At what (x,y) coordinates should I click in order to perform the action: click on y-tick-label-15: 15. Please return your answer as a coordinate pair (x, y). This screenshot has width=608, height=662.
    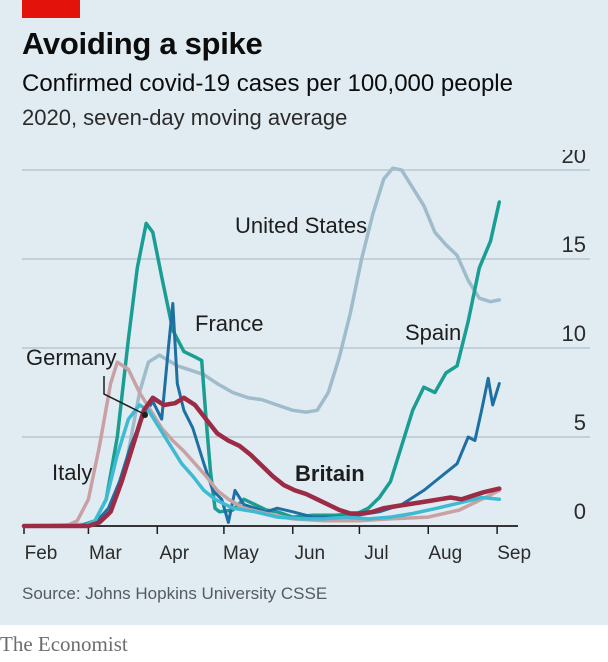
    Looking at the image, I should click on (574, 244).